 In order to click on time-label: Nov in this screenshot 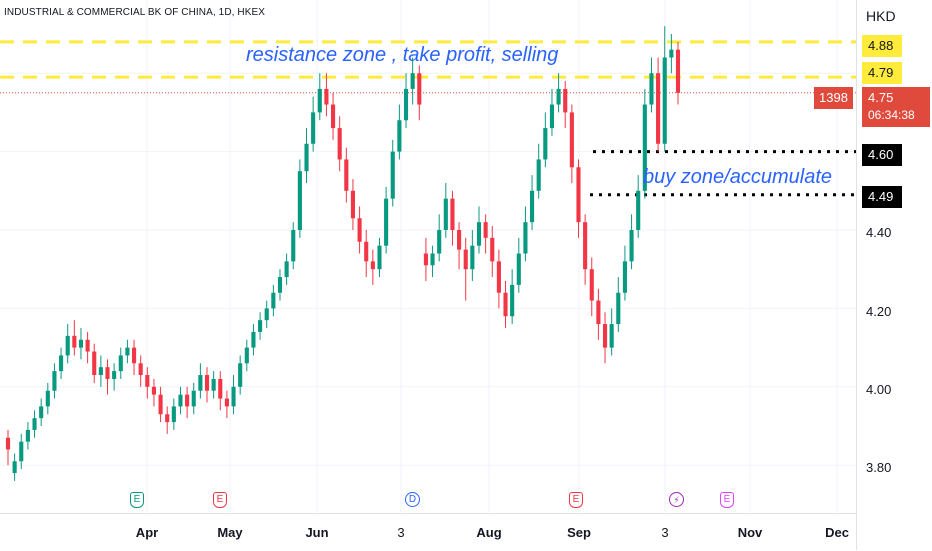, I will do `click(750, 532)`.